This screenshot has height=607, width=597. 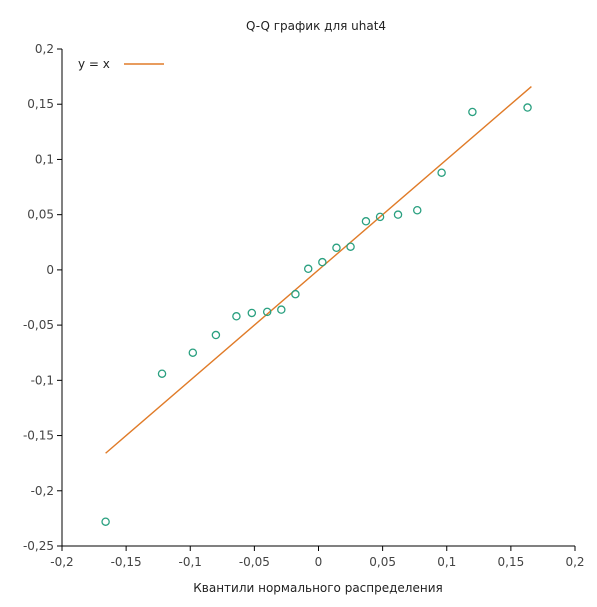 I want to click on x-tick-label: 0,2, so click(x=574, y=562).